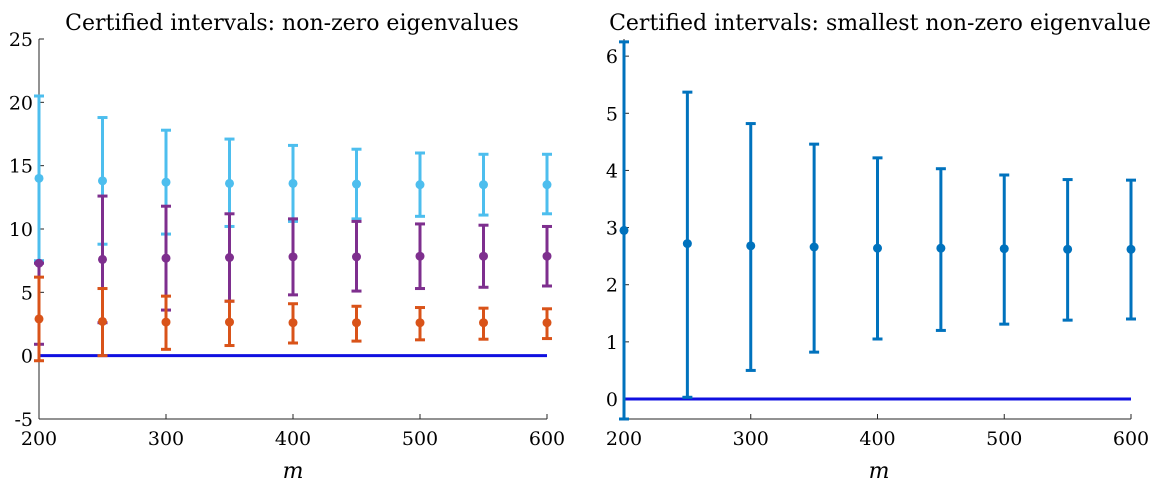 The height and width of the screenshot is (483, 1171). I want to click on left-y-tick-label: -5, so click(23, 420).